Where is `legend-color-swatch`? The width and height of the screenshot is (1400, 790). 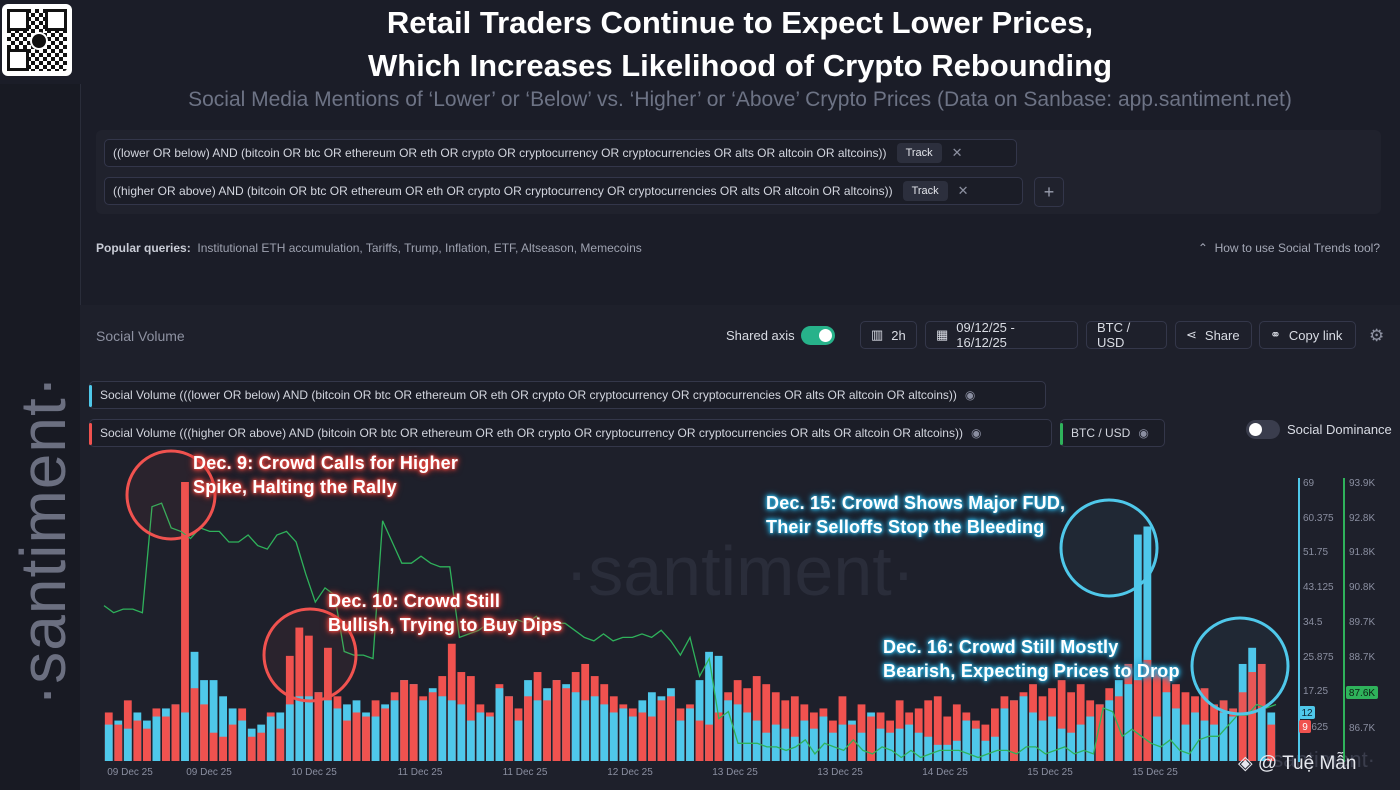
legend-color-swatch is located at coordinates (1061, 434).